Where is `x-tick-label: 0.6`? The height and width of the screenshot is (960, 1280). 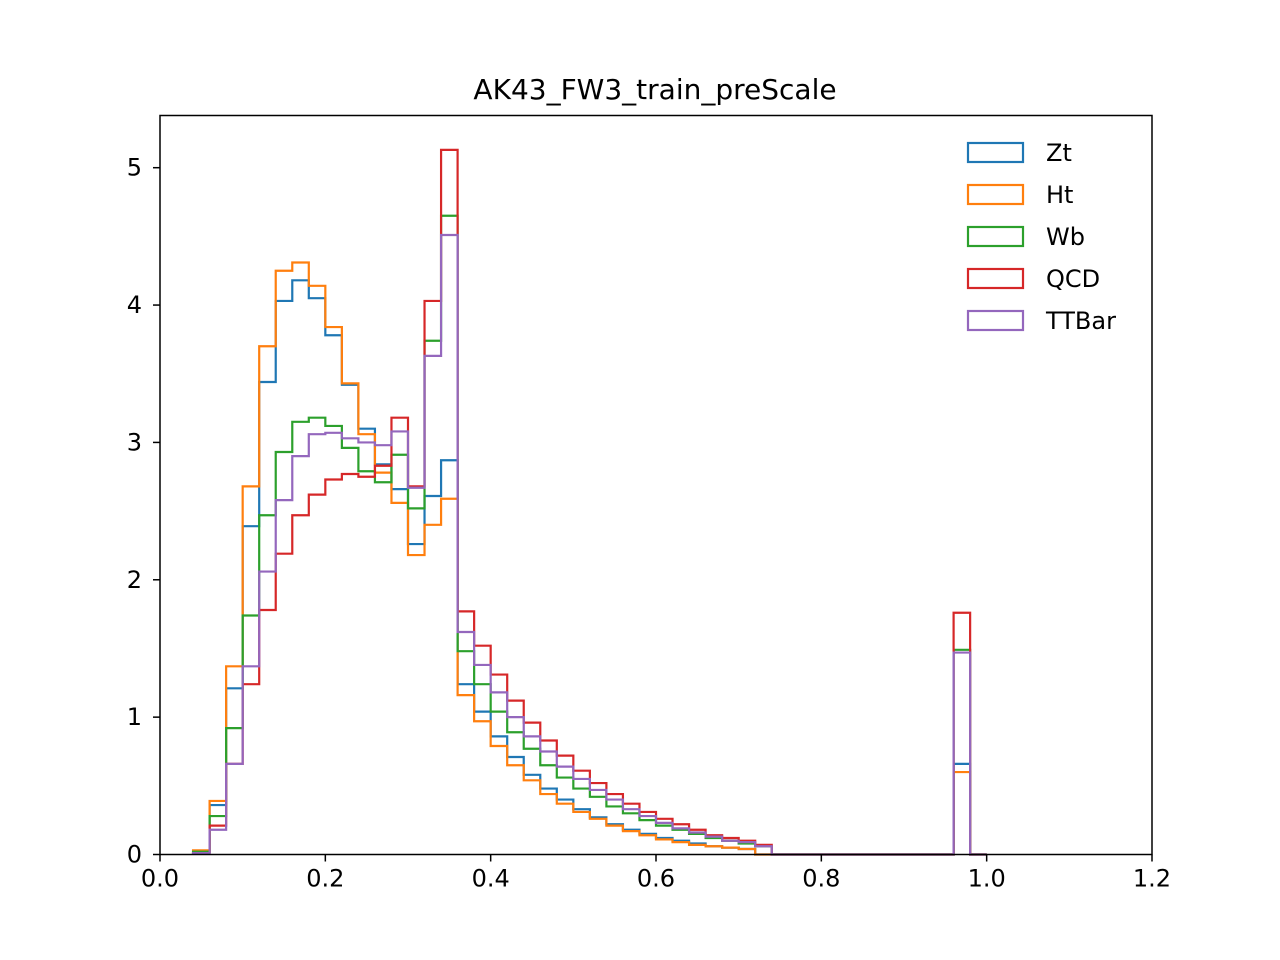 x-tick-label: 0.6 is located at coordinates (656, 879).